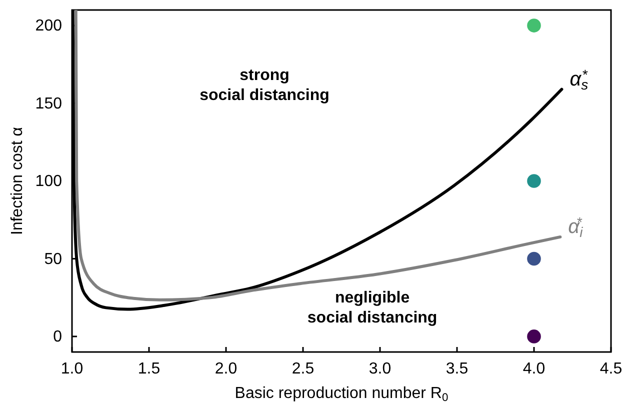 The image size is (622, 403). What do you see at coordinates (457, 369) in the screenshot?
I see `x-tick-label: 3.5` at bounding box center [457, 369].